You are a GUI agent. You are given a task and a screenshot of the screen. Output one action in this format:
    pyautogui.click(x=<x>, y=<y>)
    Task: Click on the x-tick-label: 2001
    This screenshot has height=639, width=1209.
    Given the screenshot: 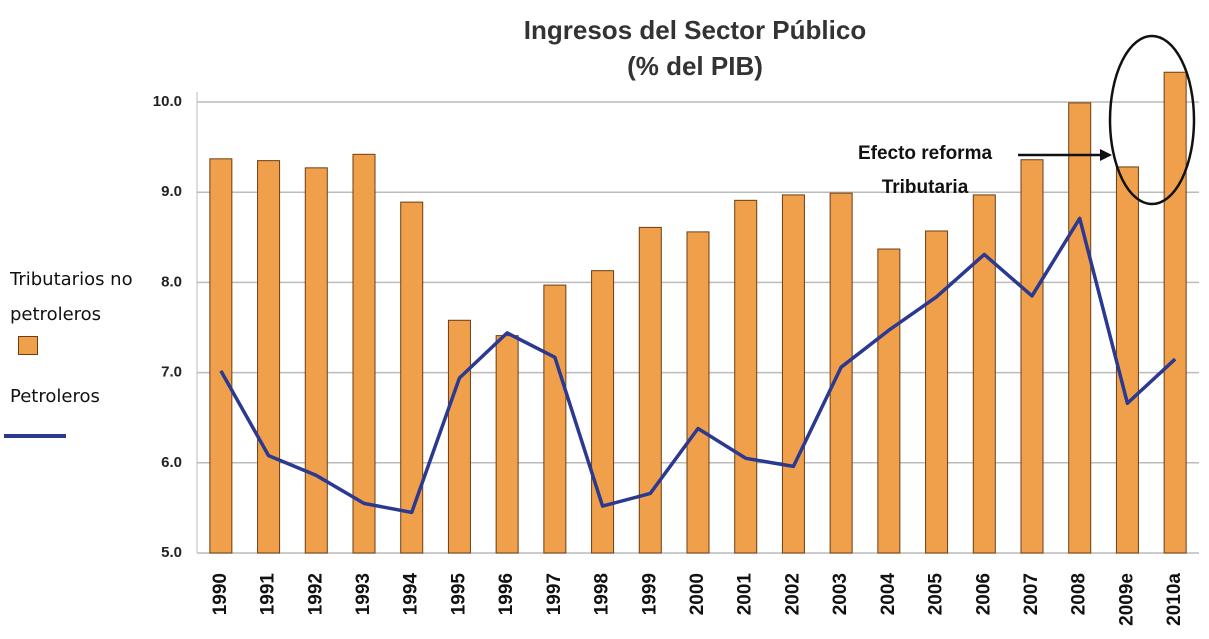 What is the action you would take?
    pyautogui.click(x=745, y=594)
    